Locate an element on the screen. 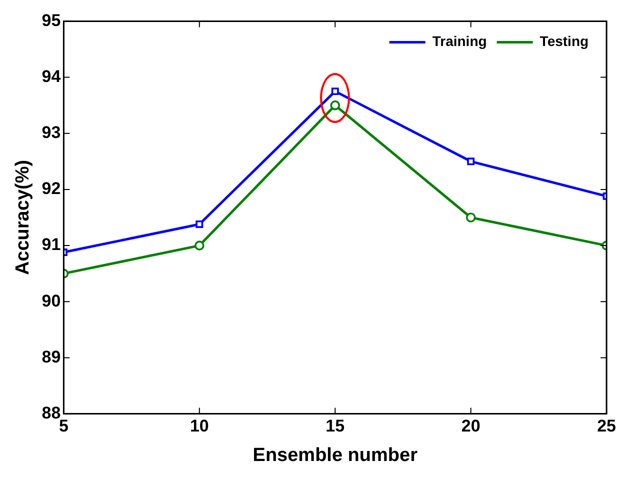 This screenshot has width=627, height=479. y-tick-label: 89 is located at coordinates (51, 356).